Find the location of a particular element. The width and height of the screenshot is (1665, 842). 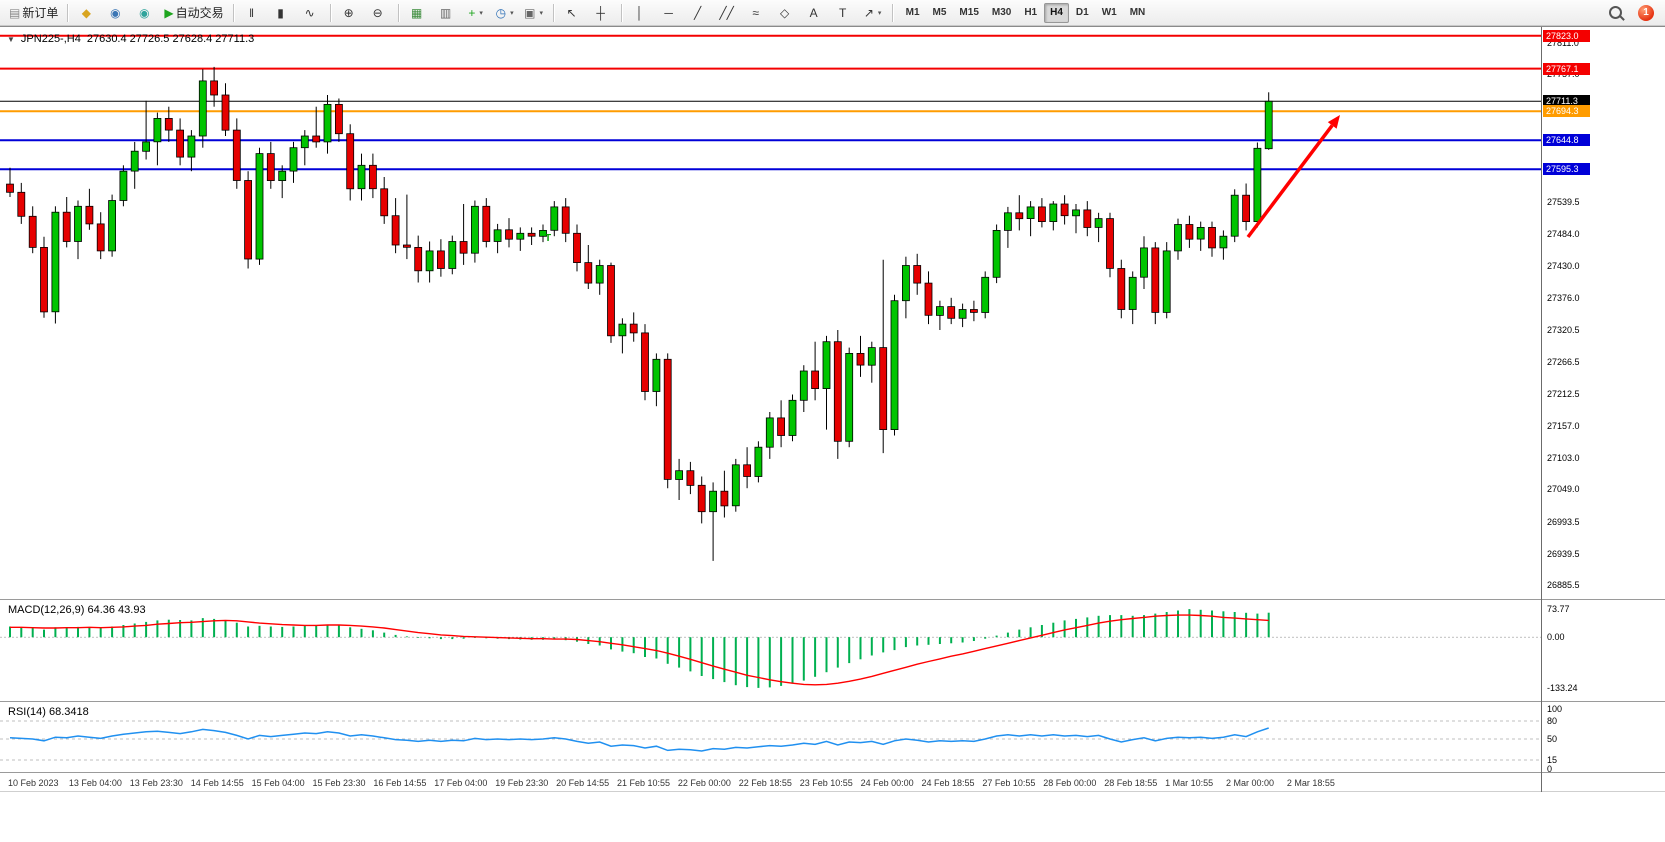

date-axis-label: 1 Mar 10:55 is located at coordinates (1189, 783).